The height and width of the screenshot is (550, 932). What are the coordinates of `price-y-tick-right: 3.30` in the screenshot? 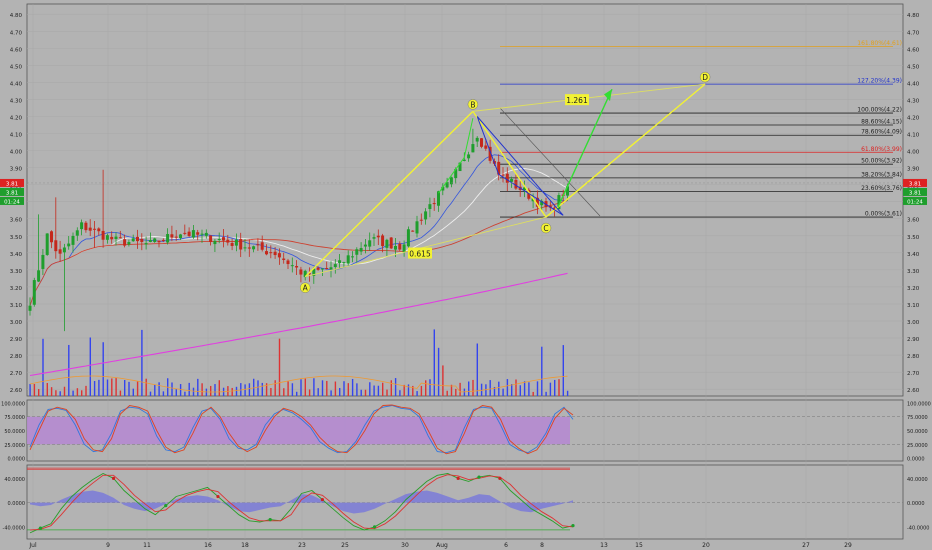 It's located at (913, 272).